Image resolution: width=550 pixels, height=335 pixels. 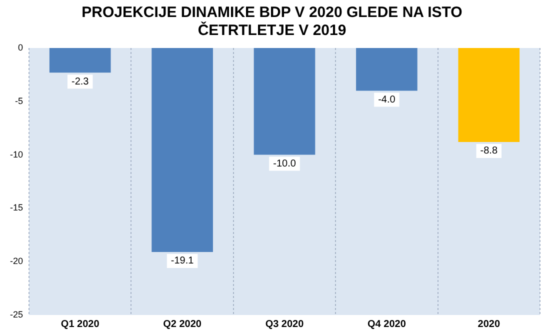 What do you see at coordinates (182, 261) in the screenshot?
I see `data-label: -19.1` at bounding box center [182, 261].